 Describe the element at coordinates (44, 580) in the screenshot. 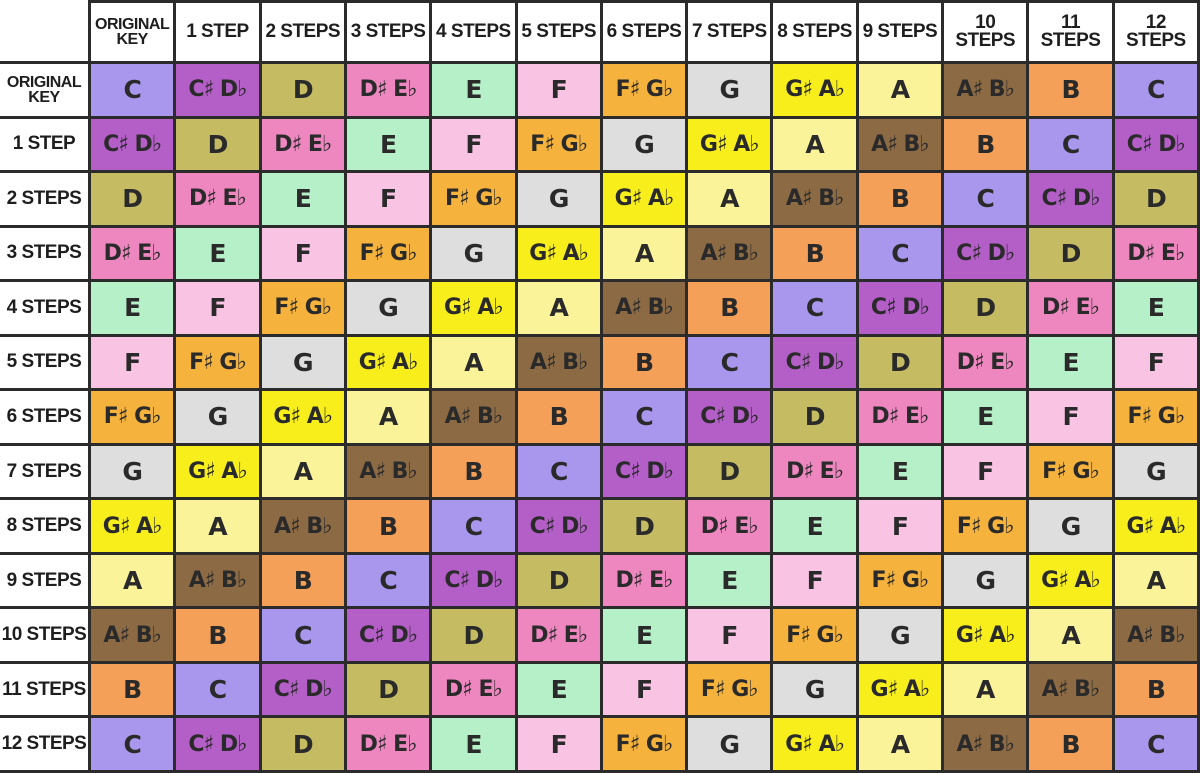

I see `row-header: 9 STEPS` at that location.